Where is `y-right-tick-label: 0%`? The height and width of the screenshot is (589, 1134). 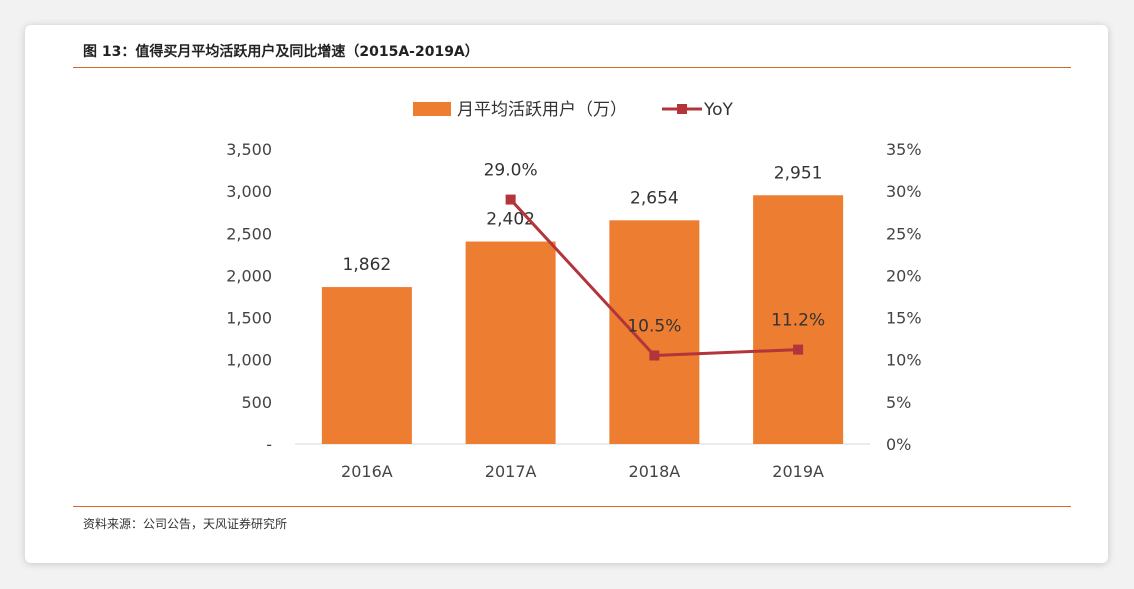
y-right-tick-label: 0% is located at coordinates (898, 444).